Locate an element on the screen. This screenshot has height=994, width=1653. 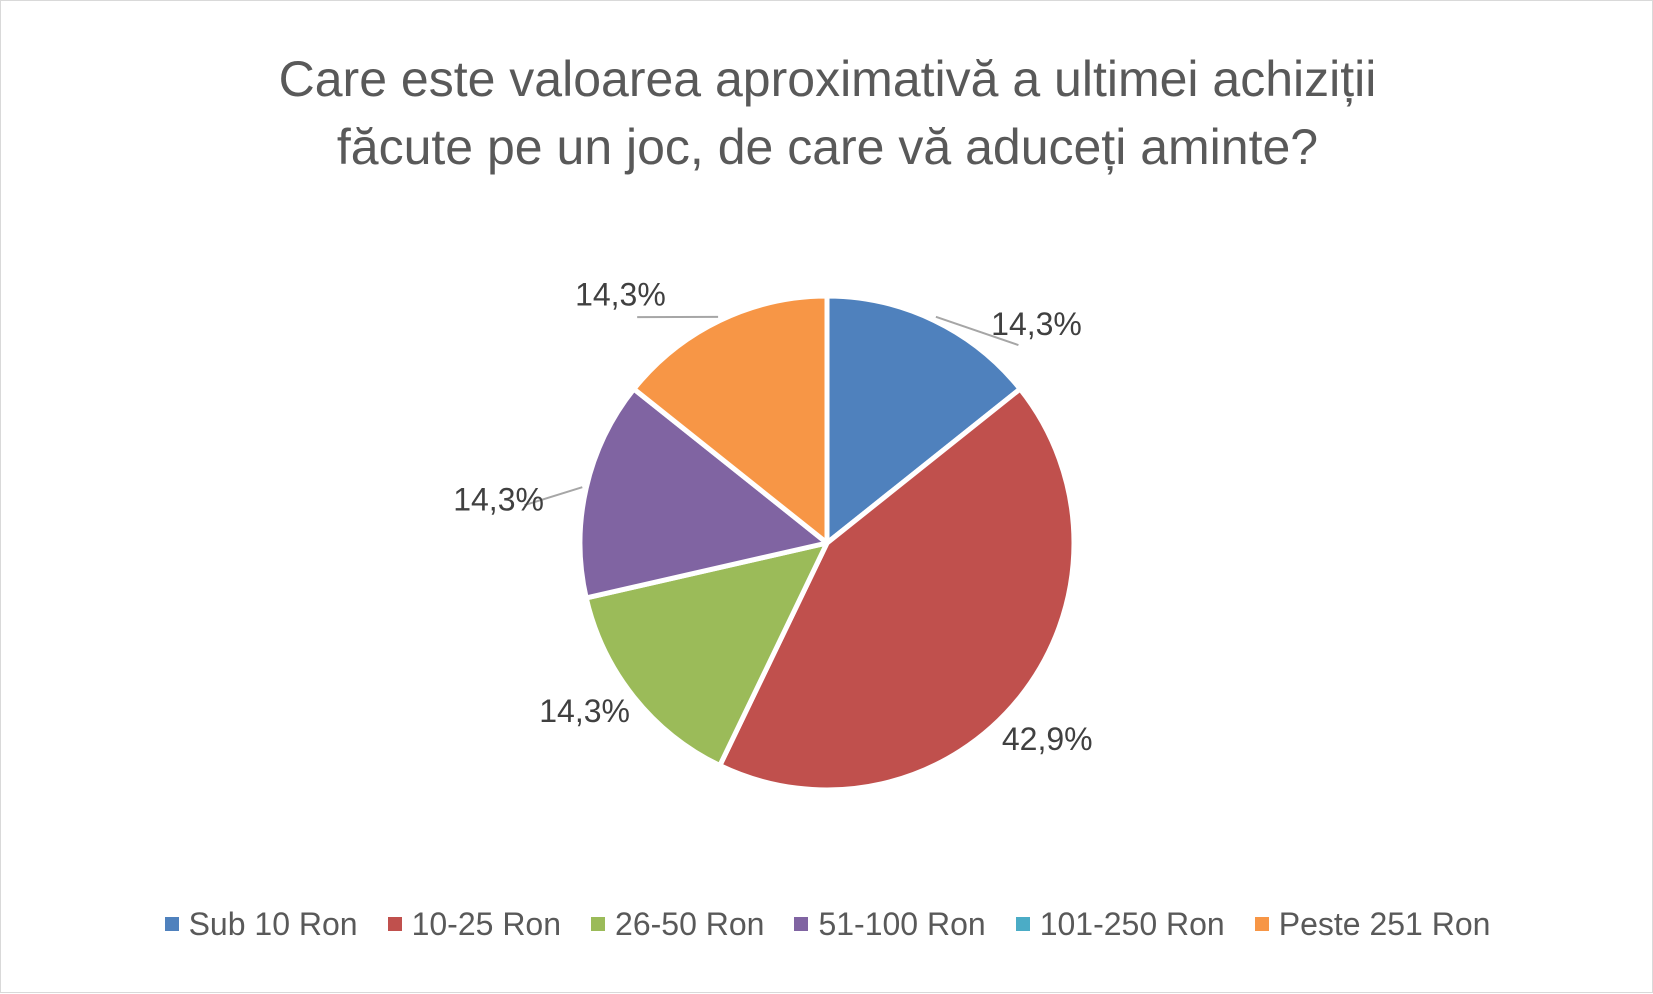
legend-item-sub-10-ron: Sub 10 Ron is located at coordinates (261, 924).